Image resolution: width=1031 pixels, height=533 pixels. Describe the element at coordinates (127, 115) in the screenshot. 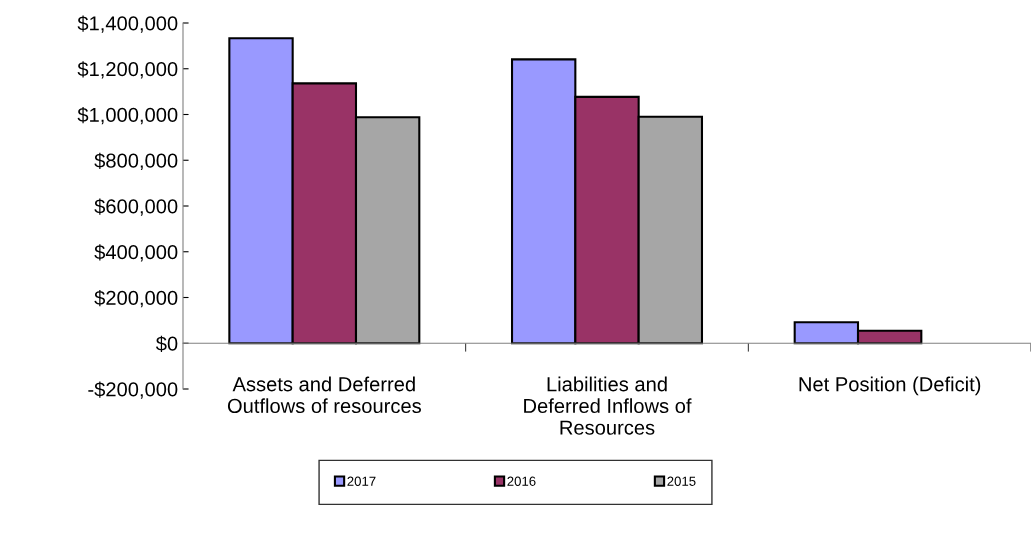

I see `y-tick-label: $1,000,000` at that location.